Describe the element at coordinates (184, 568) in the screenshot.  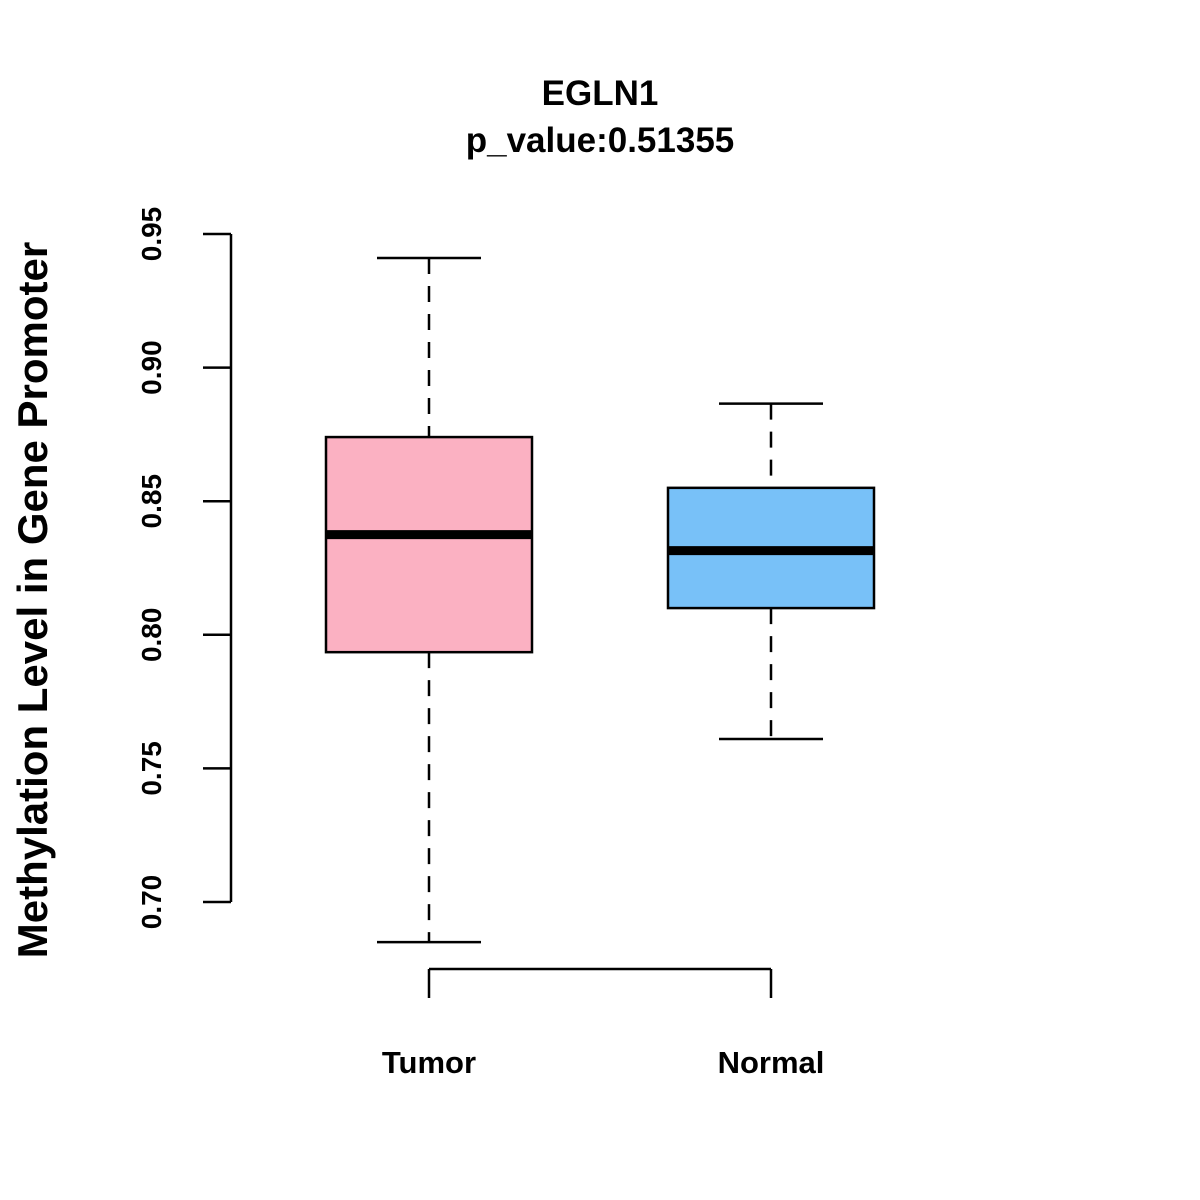
I see `y-axis: 0.70 0.75 0.80 0.85 0.90 0.95` at that location.